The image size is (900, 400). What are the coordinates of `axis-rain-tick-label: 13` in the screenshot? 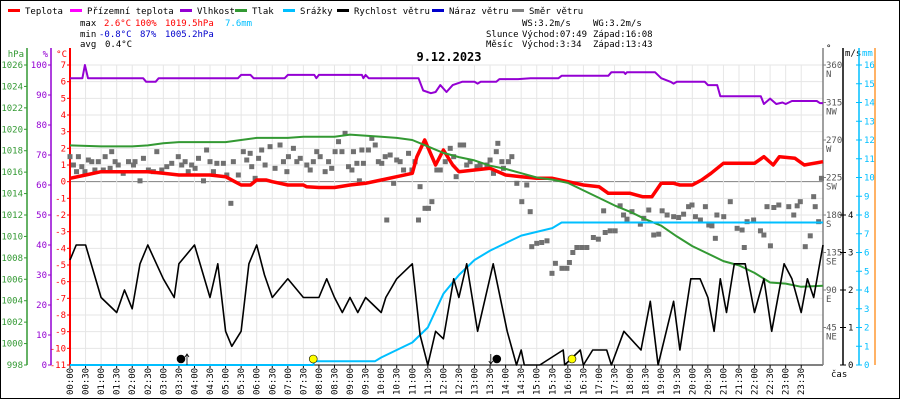 It's located at (869, 122).